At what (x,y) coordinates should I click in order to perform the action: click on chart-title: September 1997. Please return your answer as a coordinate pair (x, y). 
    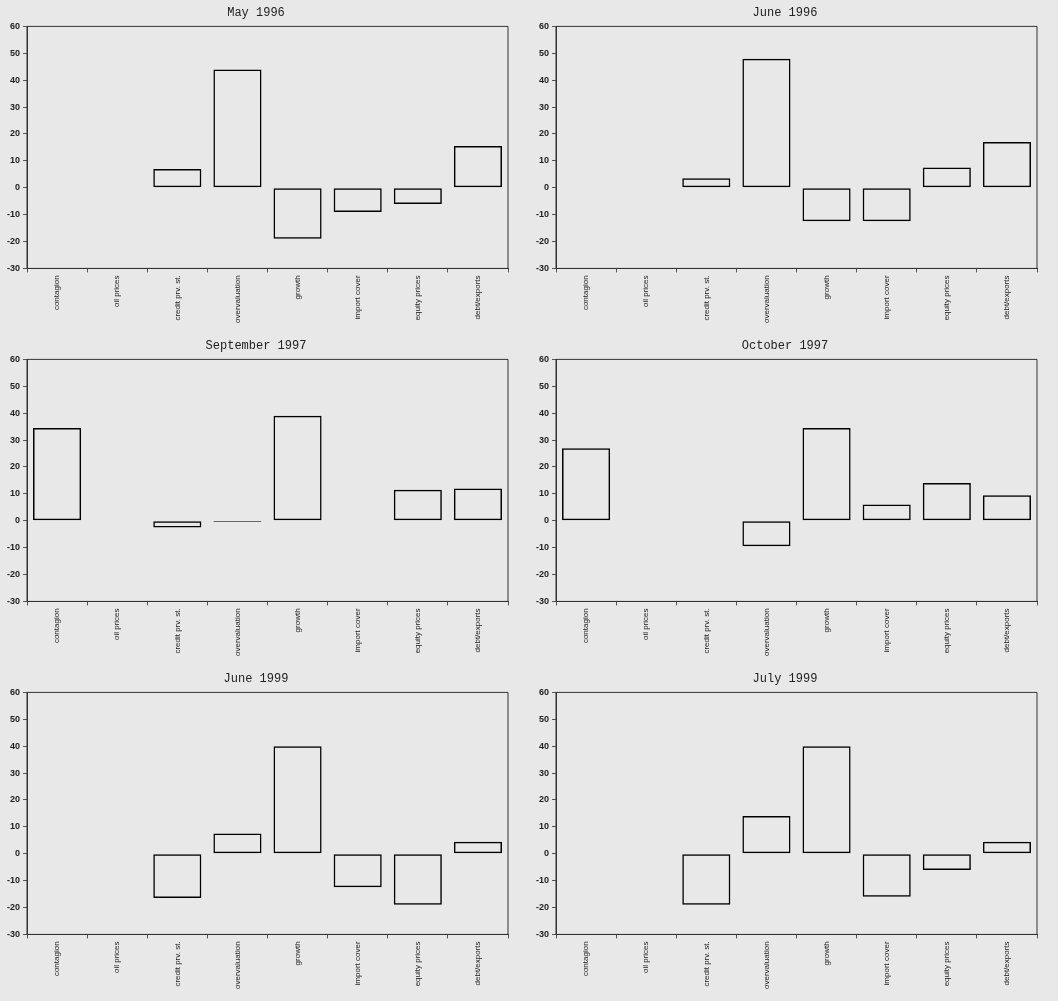
    Looking at the image, I should click on (256, 346).